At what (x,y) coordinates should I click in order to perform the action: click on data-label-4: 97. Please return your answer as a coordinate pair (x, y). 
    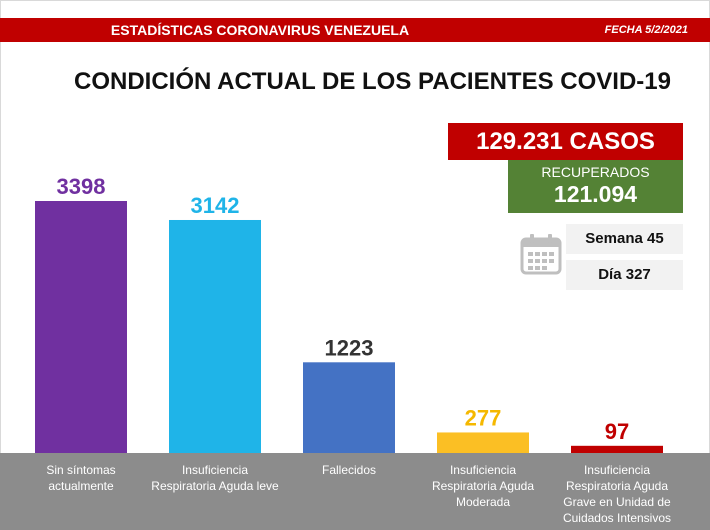
    Looking at the image, I should click on (617, 431).